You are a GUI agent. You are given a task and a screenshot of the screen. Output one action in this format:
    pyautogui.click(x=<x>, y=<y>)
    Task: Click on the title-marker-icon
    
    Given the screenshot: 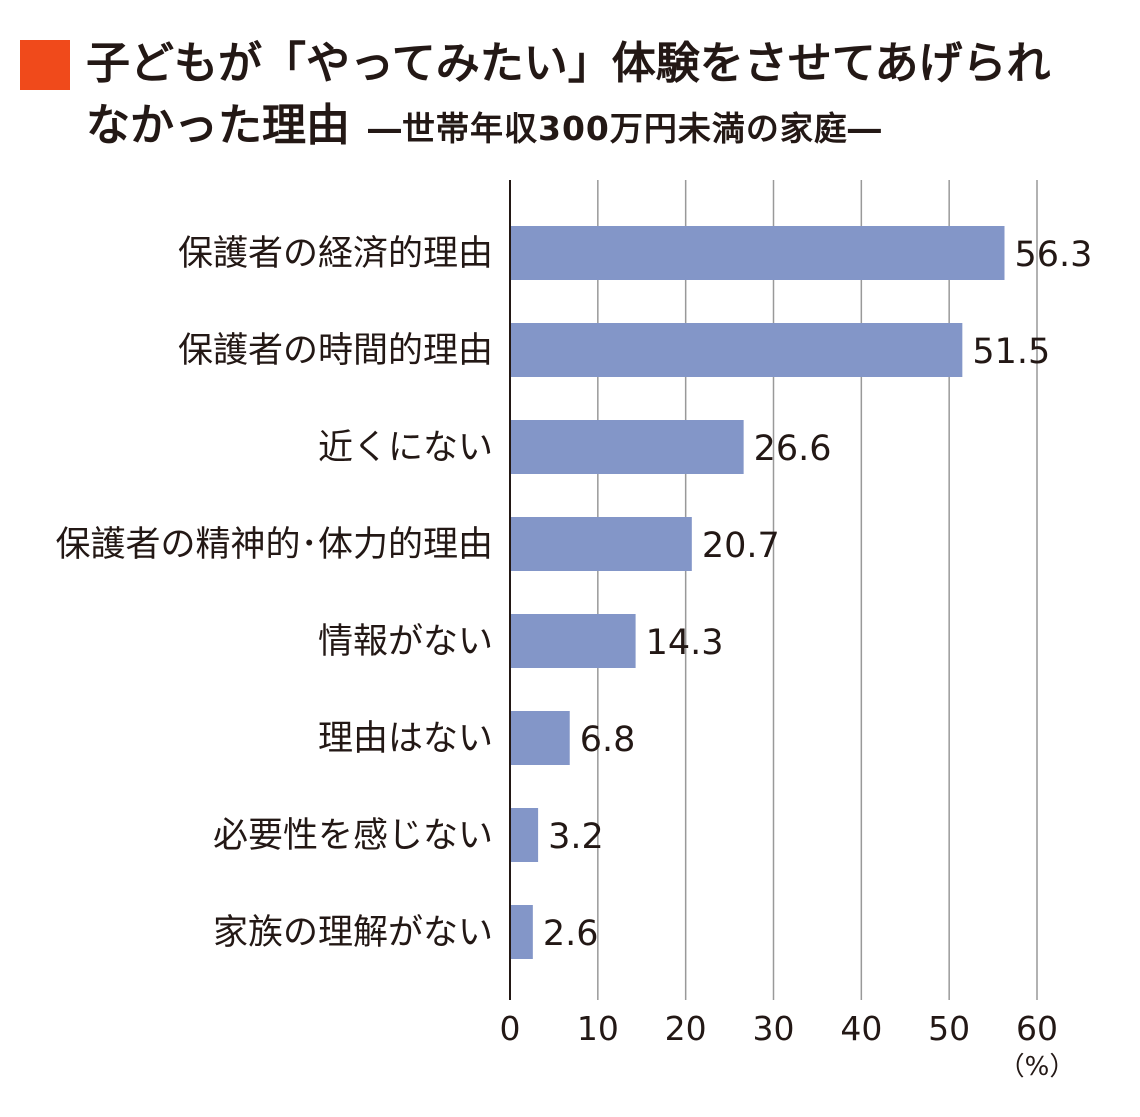 What is the action you would take?
    pyautogui.click(x=45, y=65)
    